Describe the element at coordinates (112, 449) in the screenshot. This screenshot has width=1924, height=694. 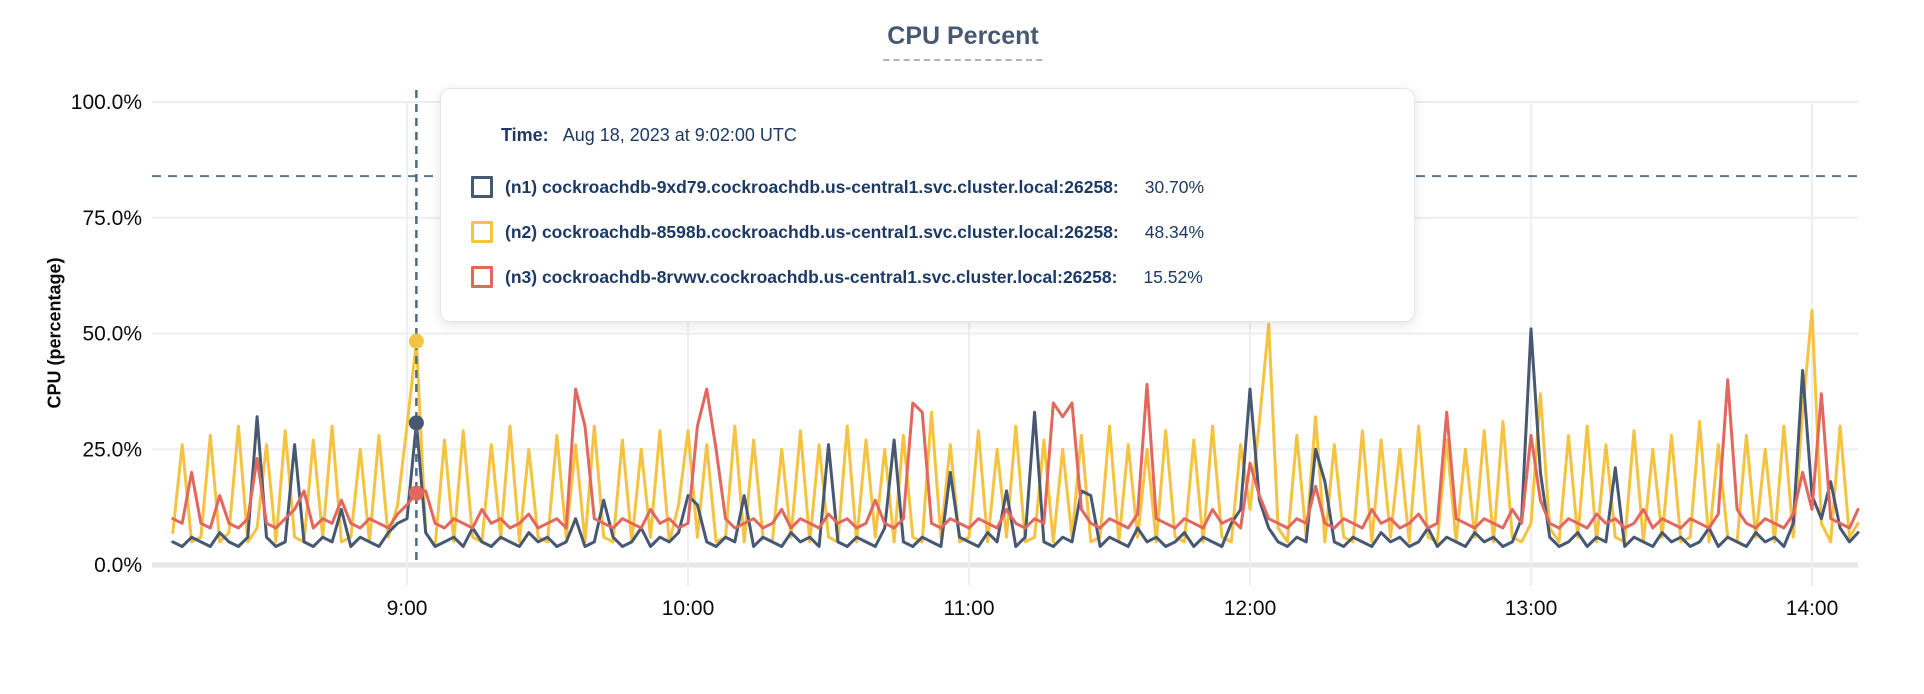
I see `y-tick-label-25: 25.0%` at that location.